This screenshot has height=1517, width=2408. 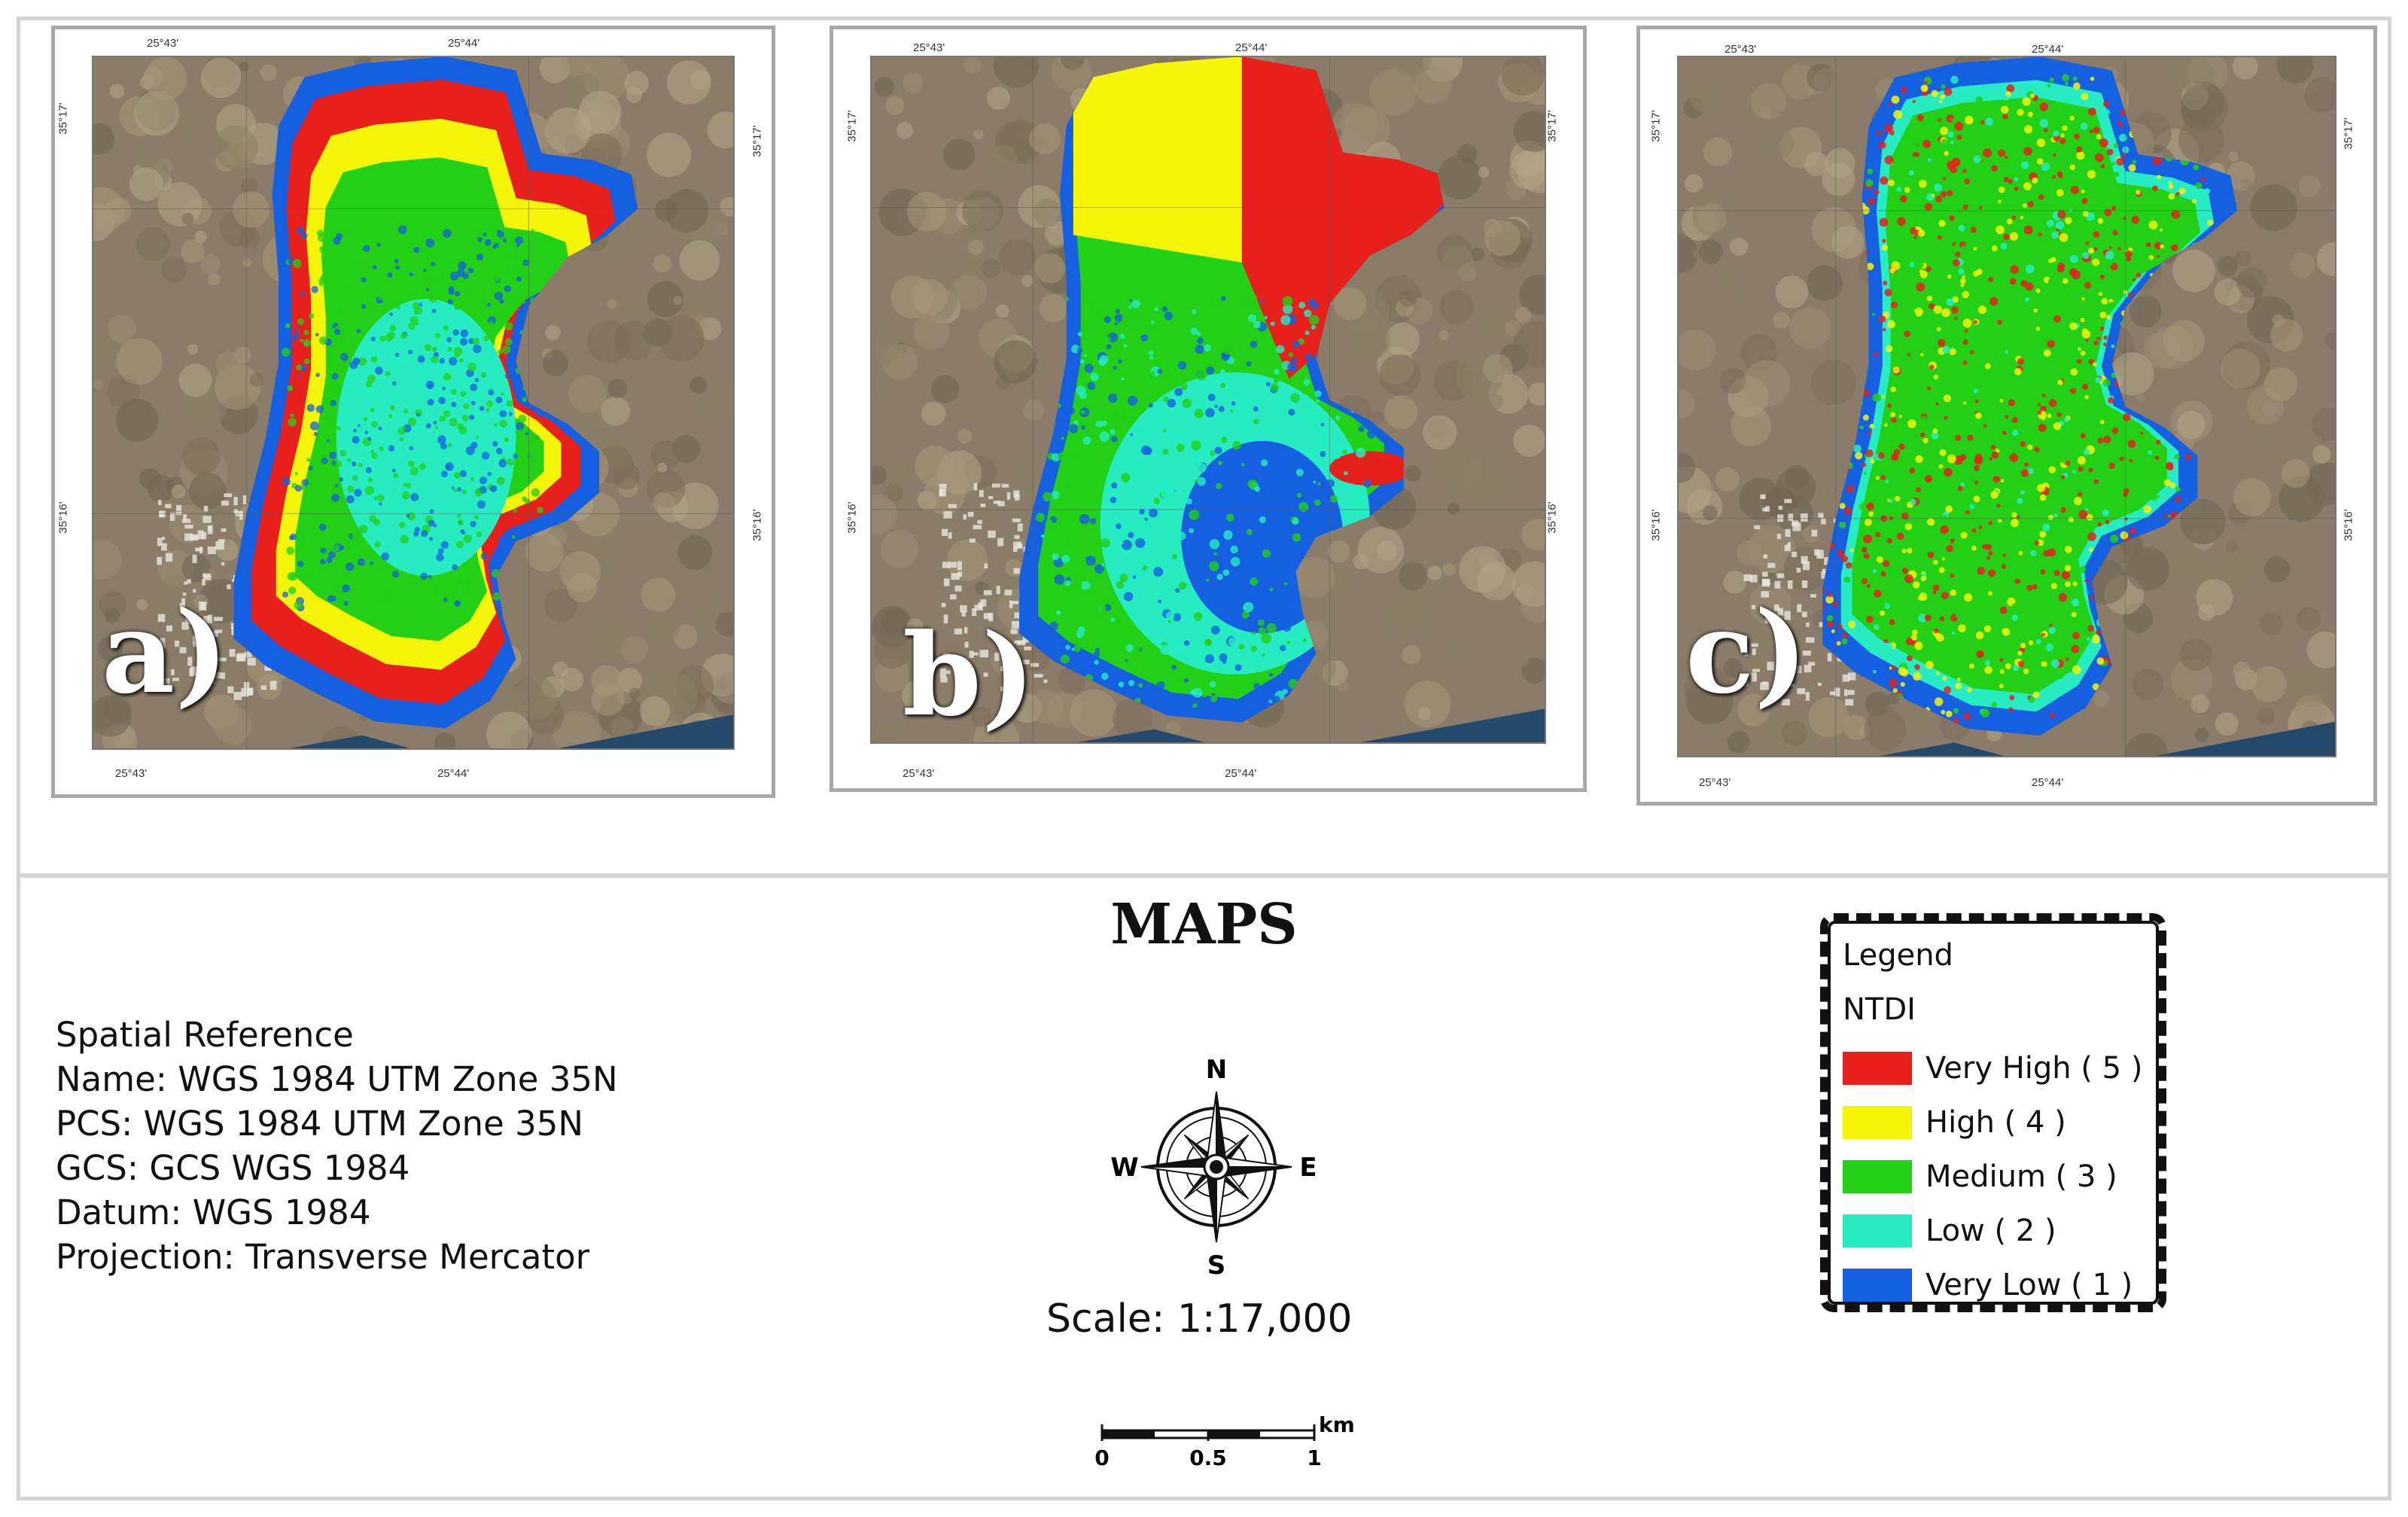 What do you see at coordinates (1879, 1010) in the screenshot?
I see `legend-layer-name: NTDI` at bounding box center [1879, 1010].